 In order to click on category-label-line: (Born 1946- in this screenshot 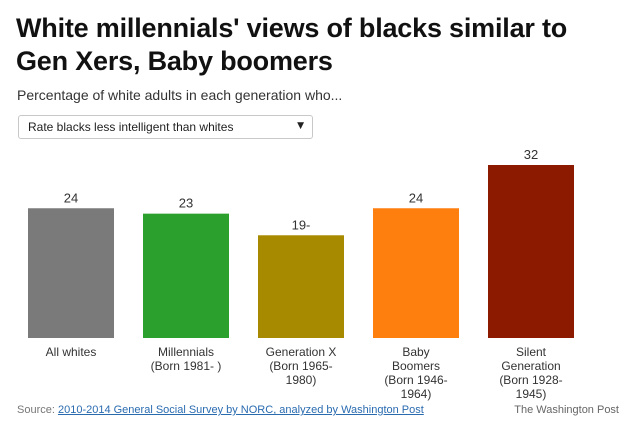, I will do `click(415, 380)`.